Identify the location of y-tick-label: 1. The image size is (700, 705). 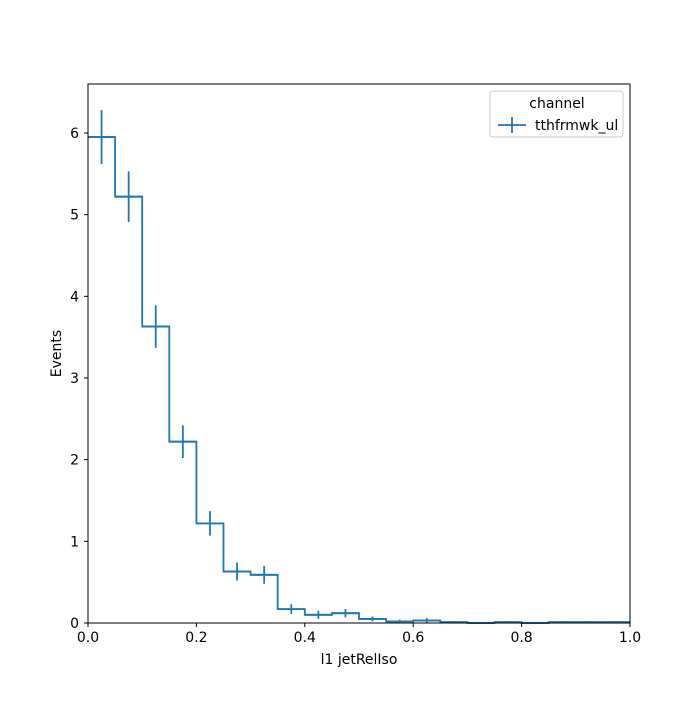
(74, 542).